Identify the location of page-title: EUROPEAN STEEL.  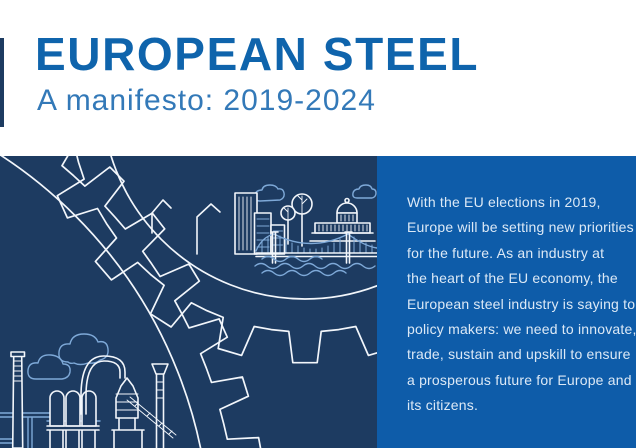
(257, 54).